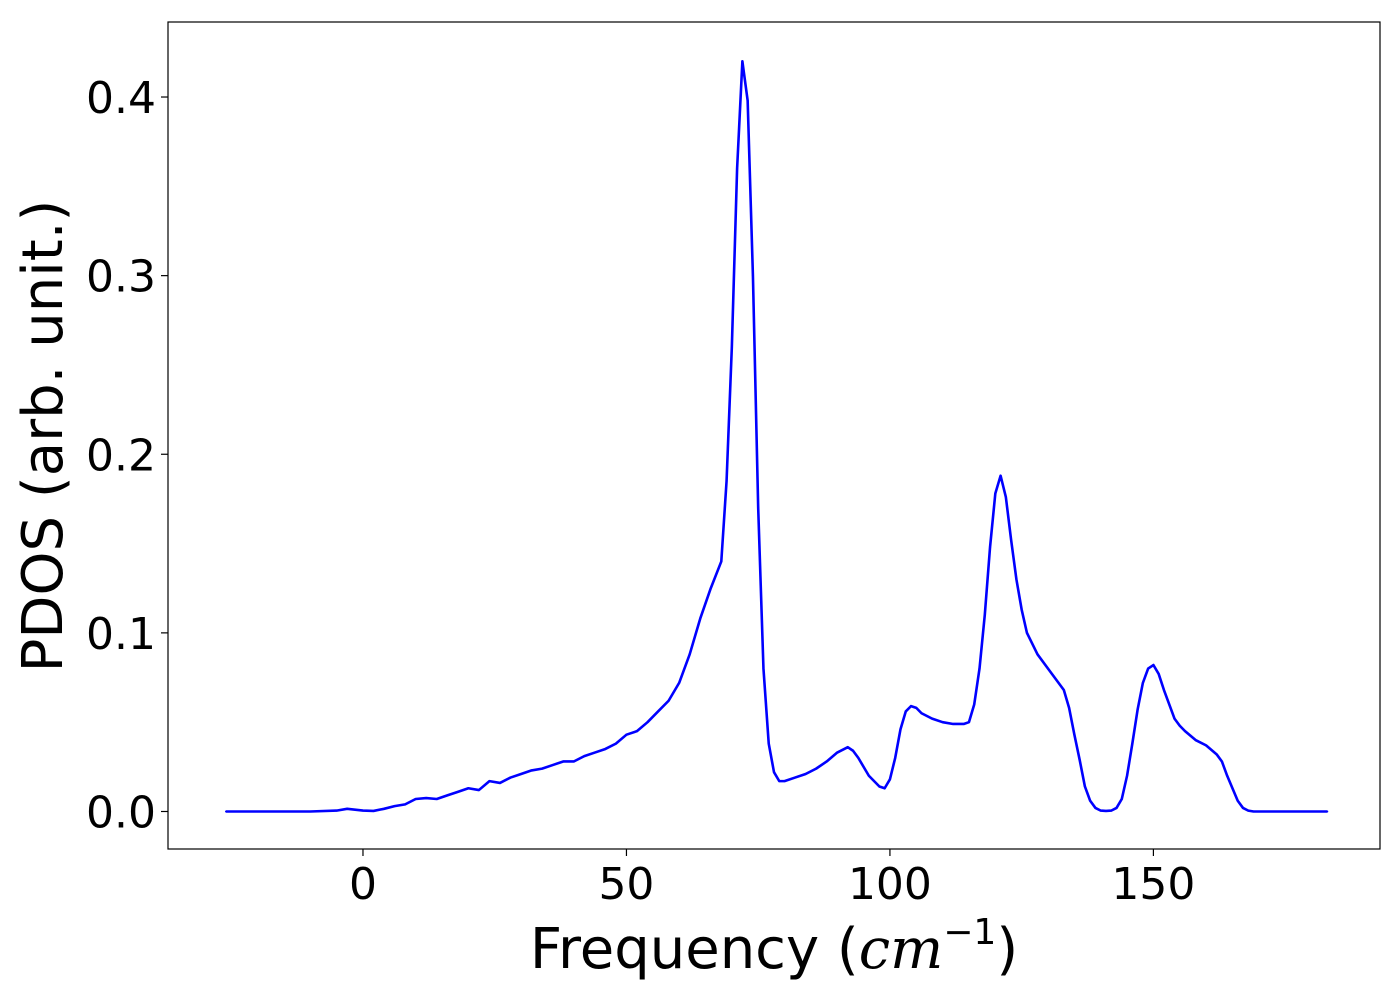  Describe the element at coordinates (890, 884) in the screenshot. I see `x-tick-label: 100` at that location.